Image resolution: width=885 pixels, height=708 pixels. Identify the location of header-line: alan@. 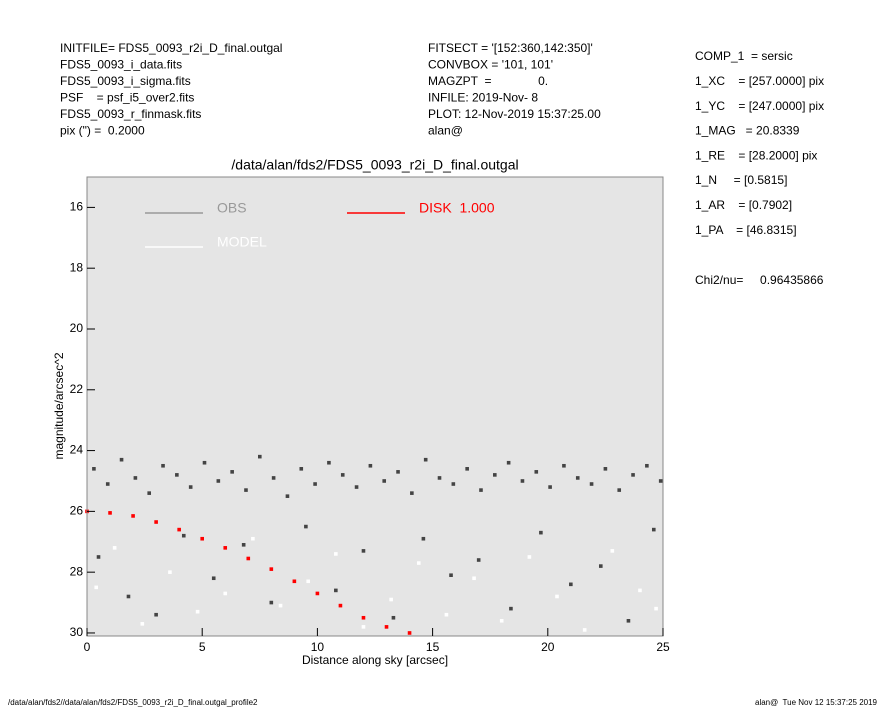
(445, 131).